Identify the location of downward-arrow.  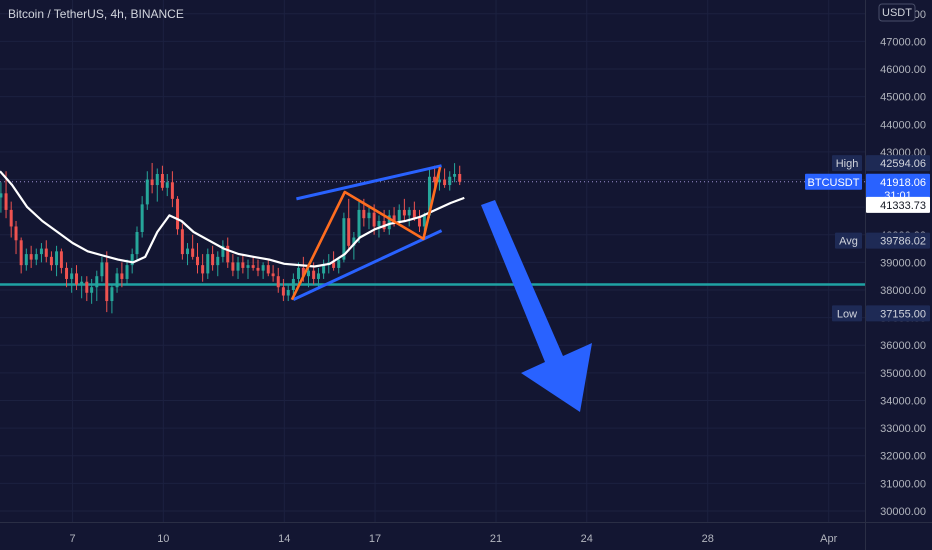
(536, 306).